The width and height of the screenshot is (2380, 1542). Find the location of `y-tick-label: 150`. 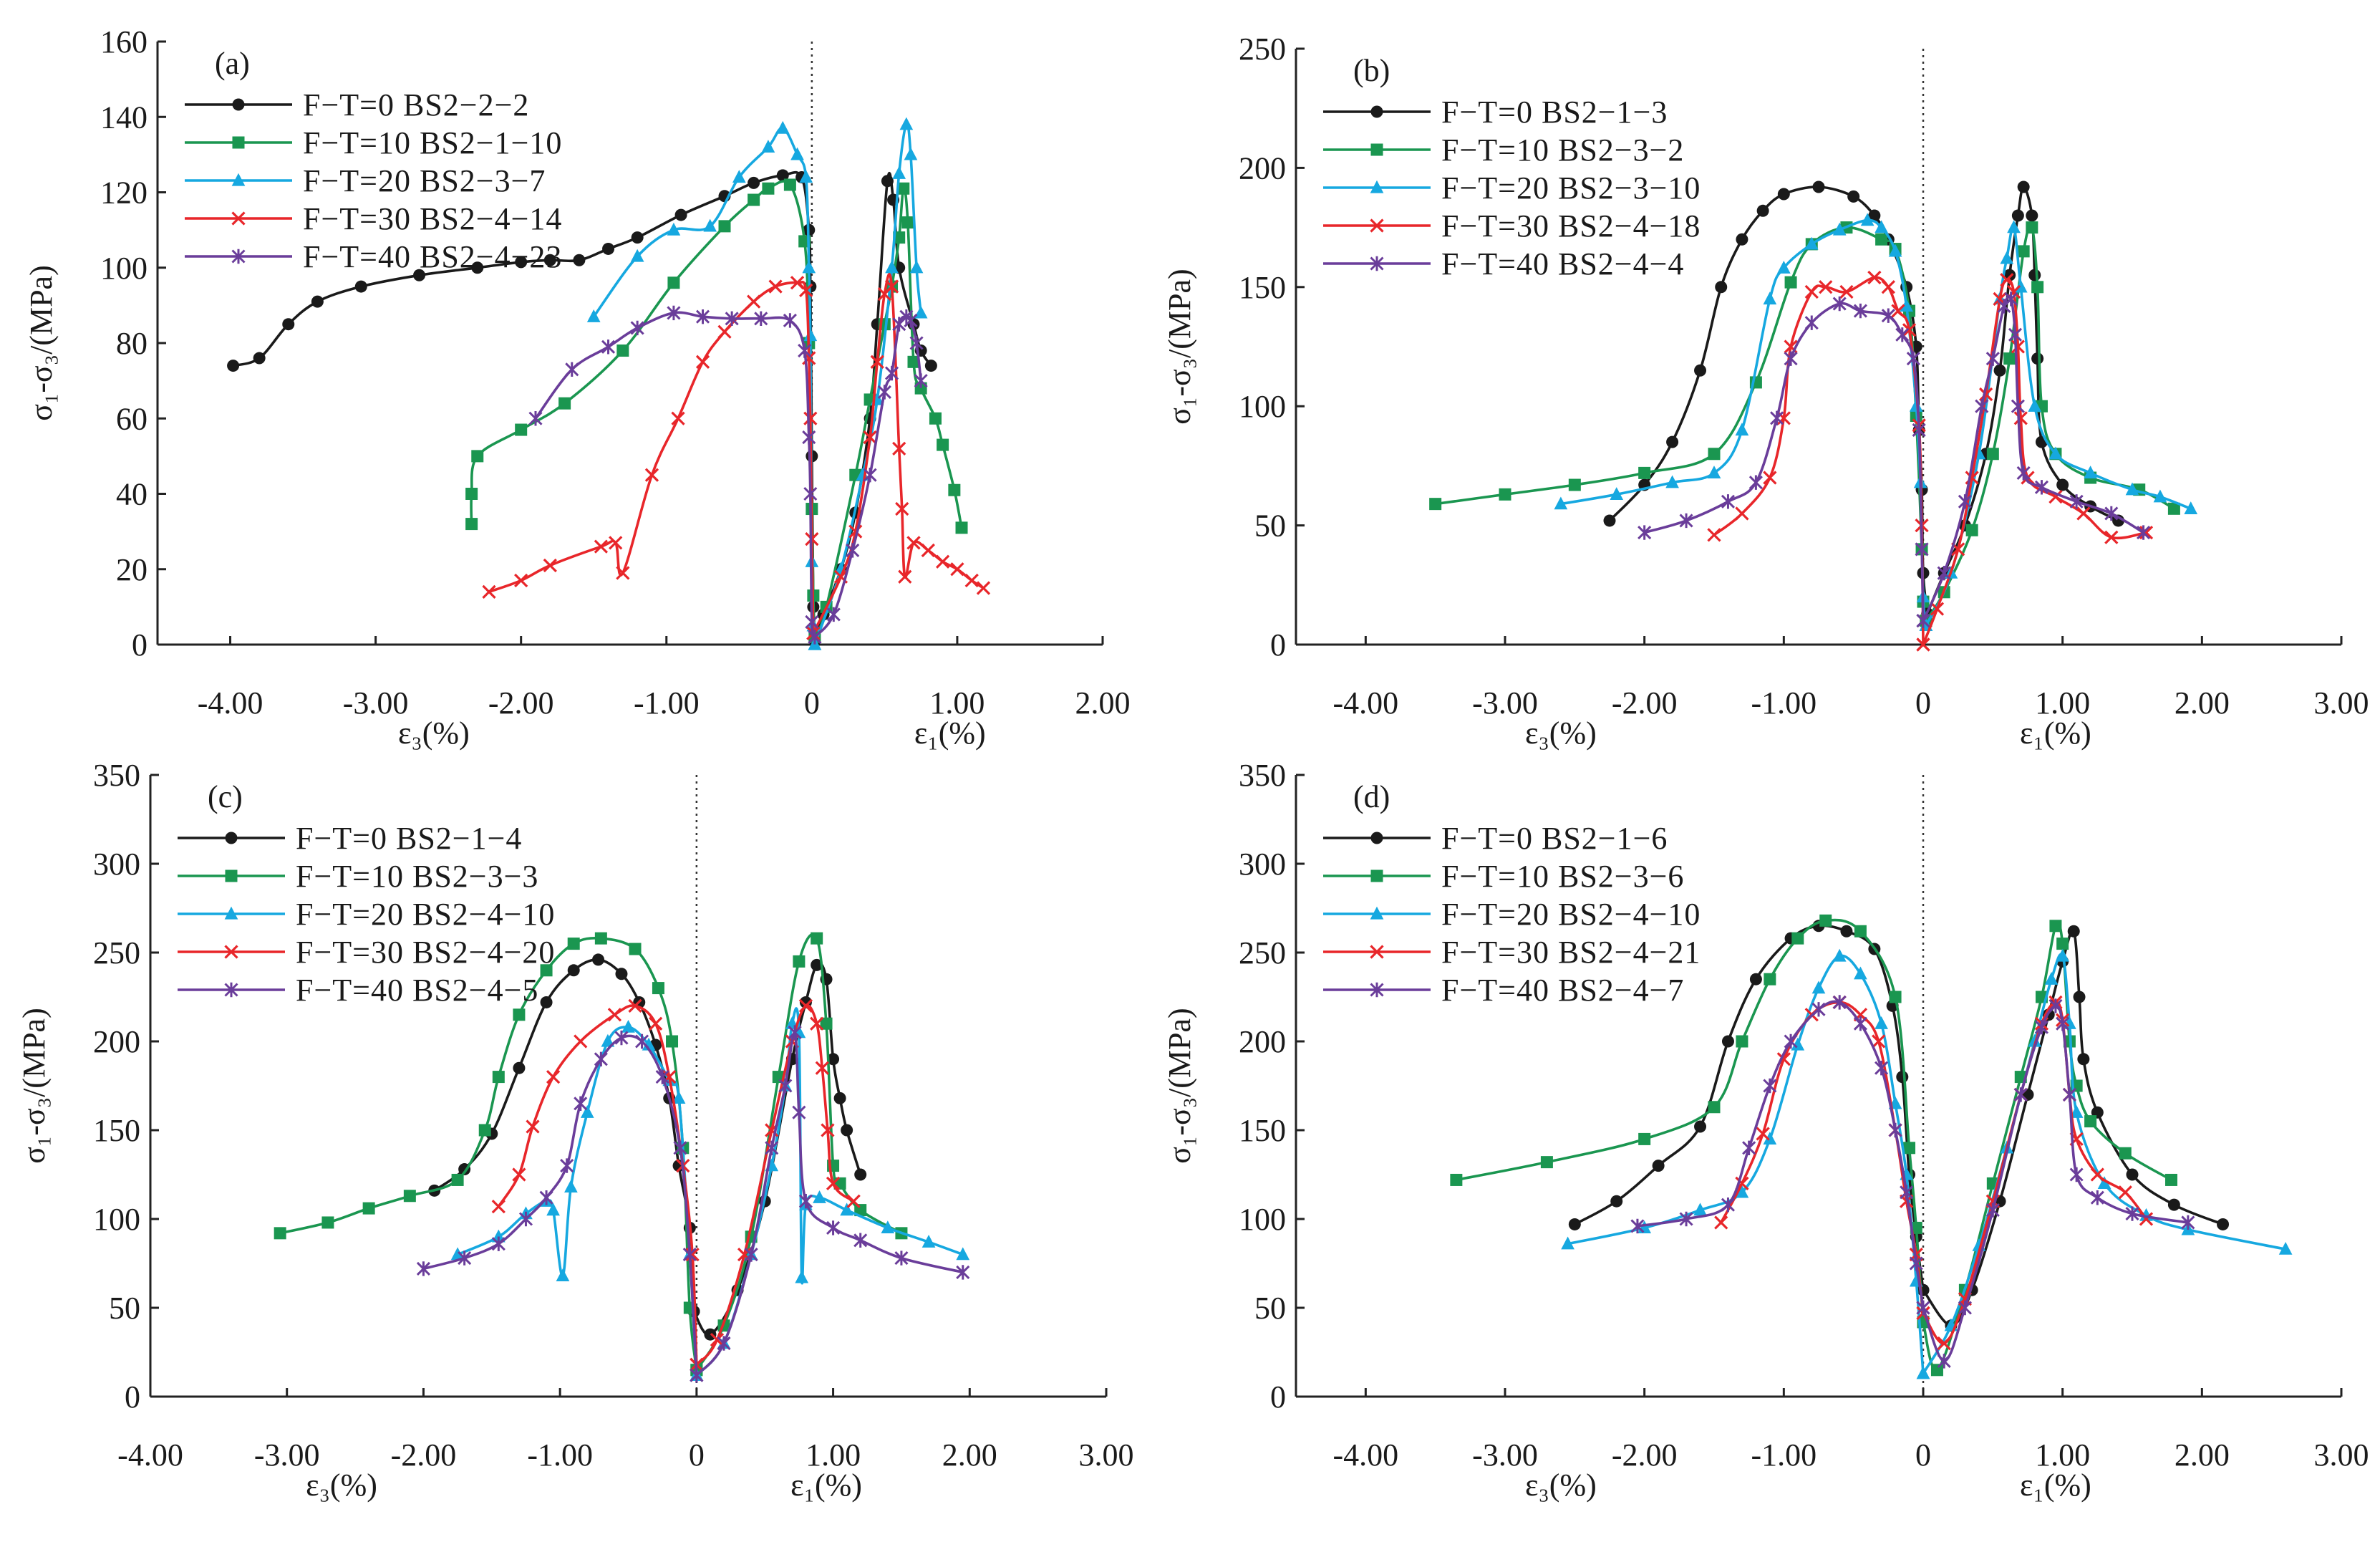

y-tick-label: 150 is located at coordinates (116, 1130).